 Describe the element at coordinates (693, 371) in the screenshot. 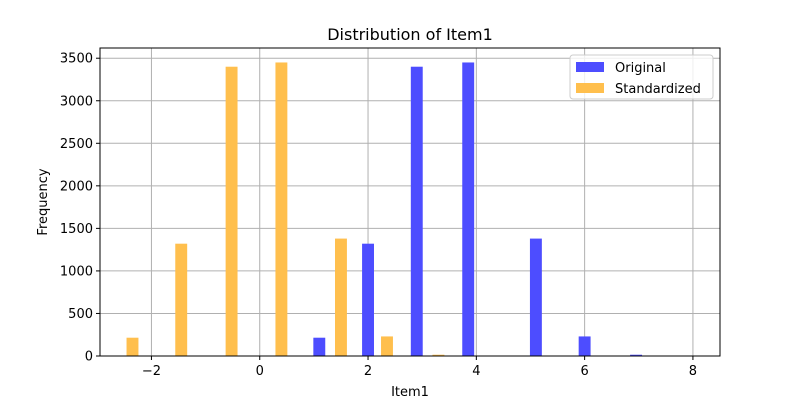

I see `x-tick-label: 8` at that location.